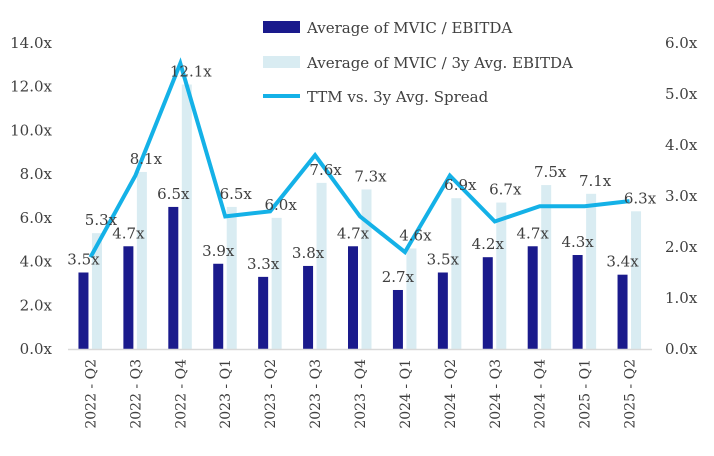 The image size is (714, 456). I want to click on data-label-mvic-ebitda: 3.3x, so click(263, 264).